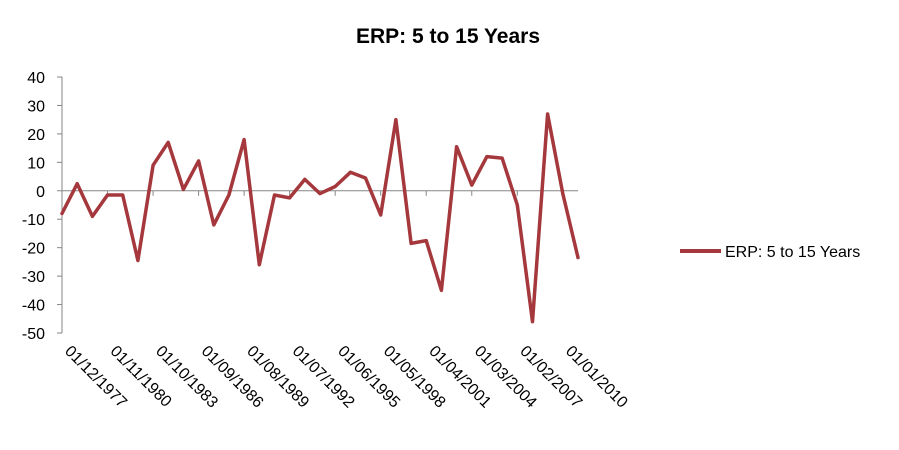 Image resolution: width=899 pixels, height=450 pixels. What do you see at coordinates (33, 334) in the screenshot?
I see `y-tick-label: -50` at bounding box center [33, 334].